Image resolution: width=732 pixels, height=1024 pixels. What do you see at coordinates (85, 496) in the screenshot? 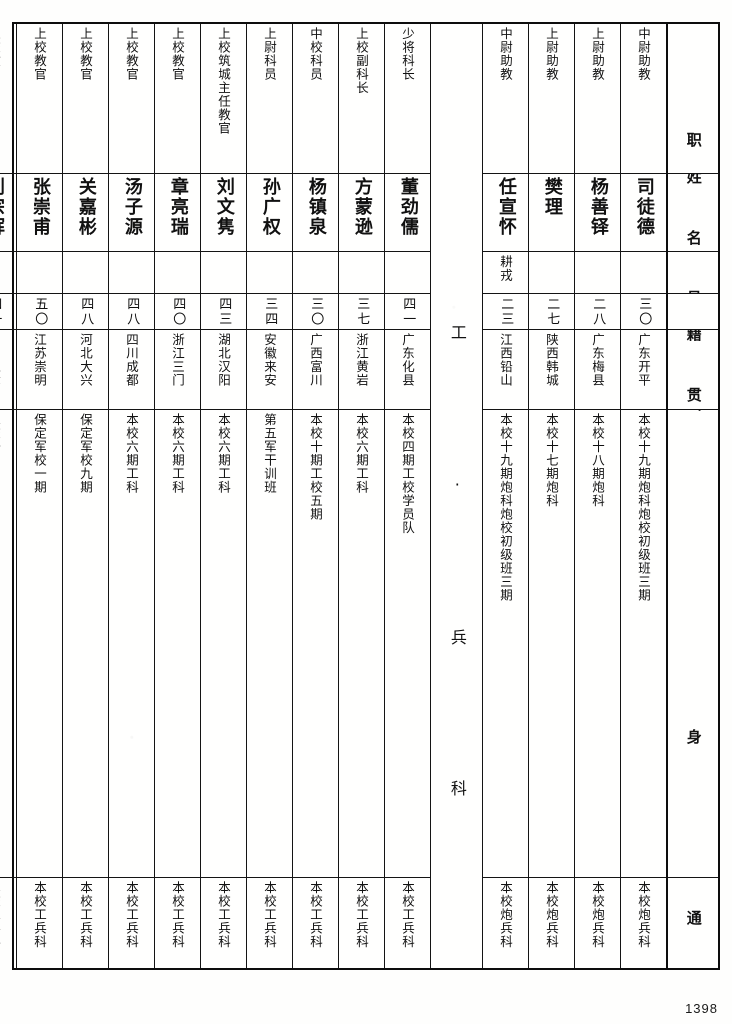
I see `roster-entry-column: 上校教官 关嘉彬 四八 河北大兴 保定军校九期 本校工兵科` at bounding box center [85, 496].